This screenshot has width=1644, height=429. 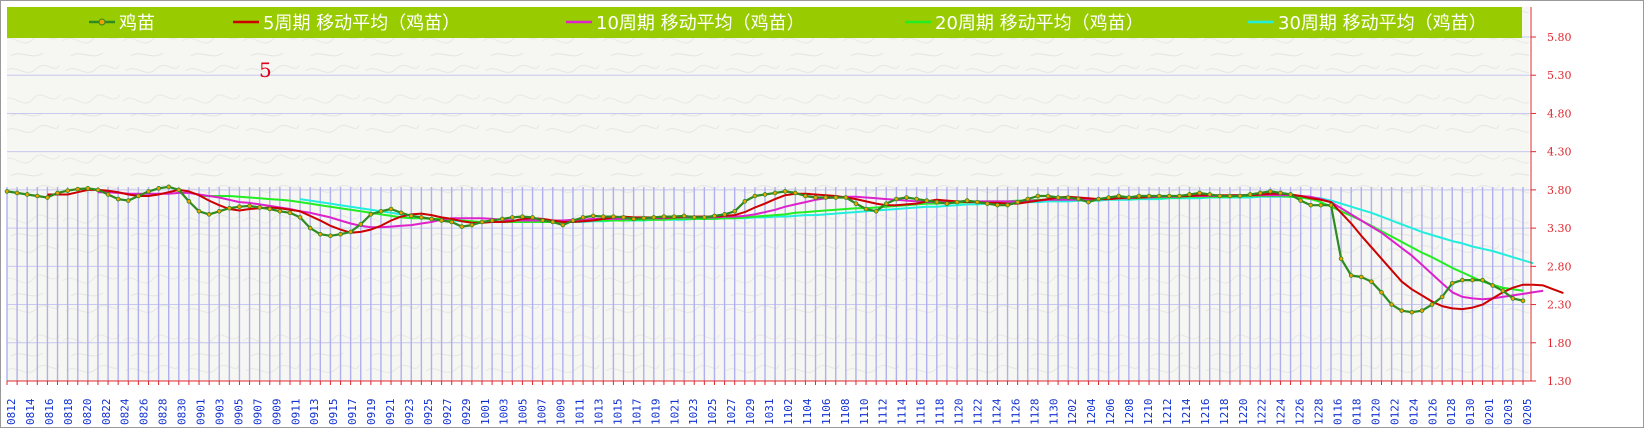 What do you see at coordinates (1394, 412) in the screenshot?
I see `x-tick-label: 0122` at bounding box center [1394, 412].